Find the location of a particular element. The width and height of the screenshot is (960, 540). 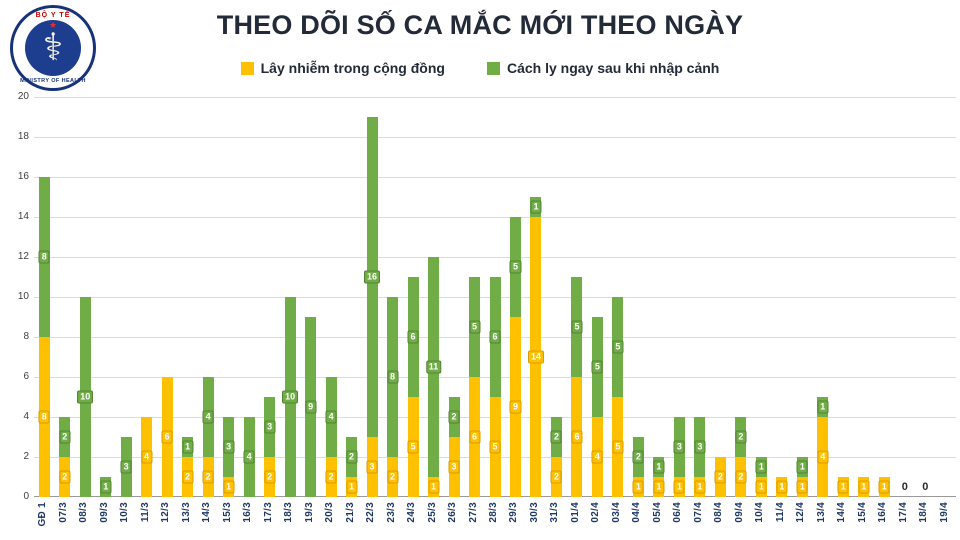

x-axis-tick-label: 21/3 is located at coordinates (350, 512).